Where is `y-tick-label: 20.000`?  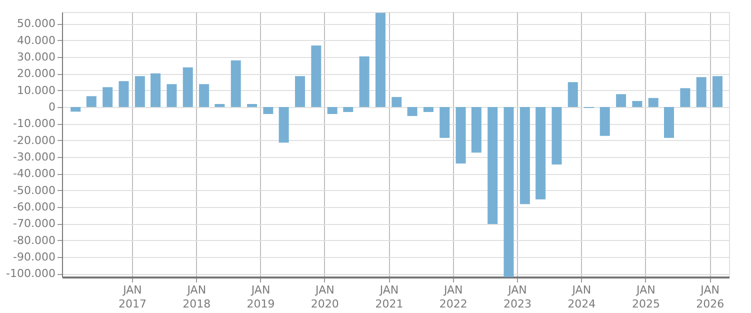 y-tick-label: 20.000 is located at coordinates (36, 73).